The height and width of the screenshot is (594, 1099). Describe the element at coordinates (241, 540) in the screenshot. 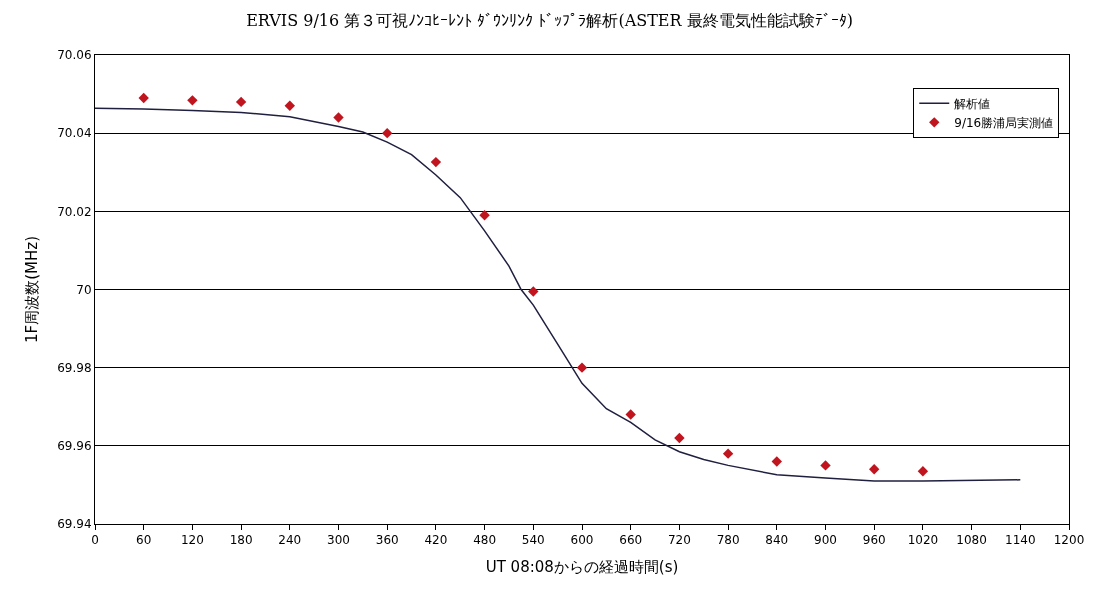

I see `x-tick-label: 180` at that location.